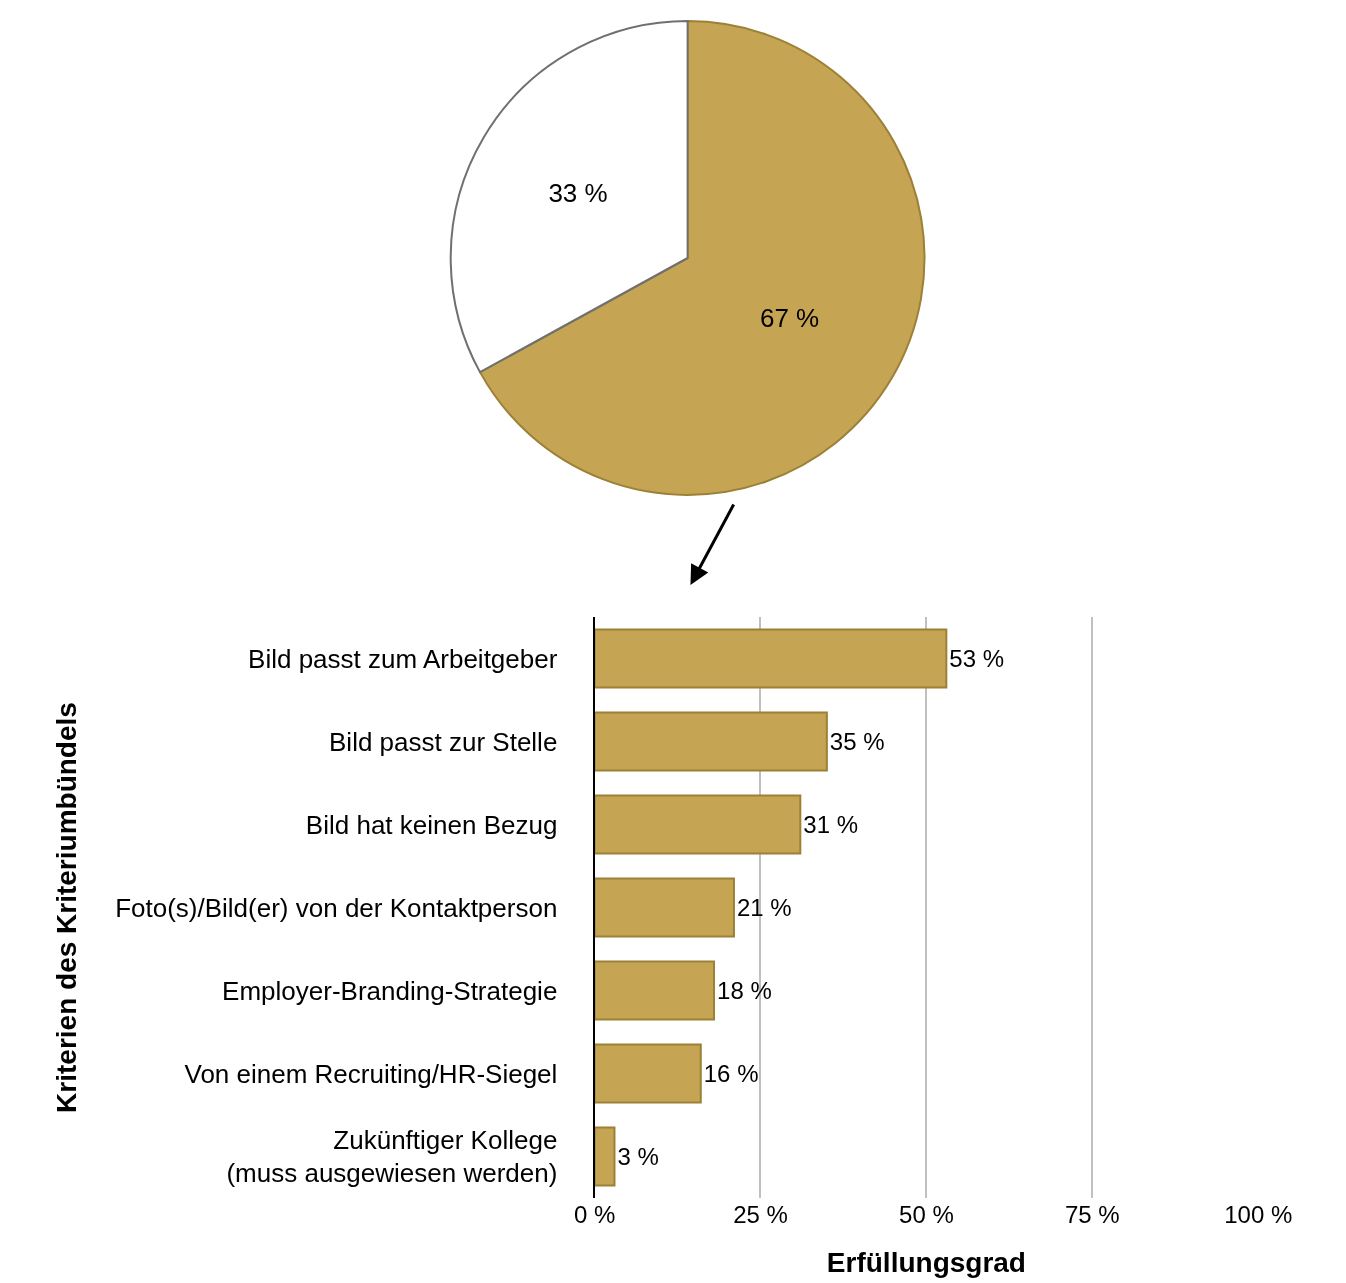 The width and height of the screenshot is (1346, 1283). I want to click on data-label: 21 %, so click(764, 907).